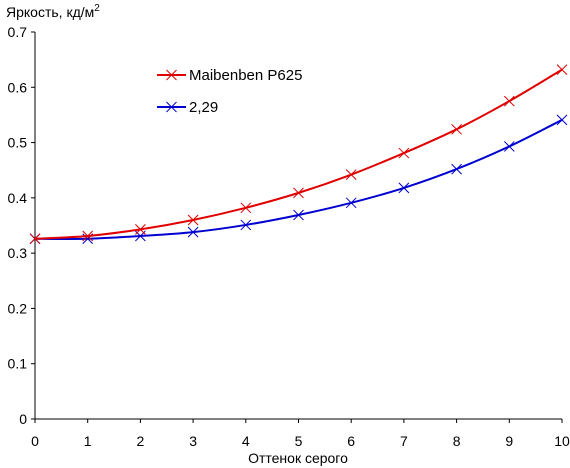 The image size is (570, 468). I want to click on y-tick-label: 0.1, so click(18, 364).